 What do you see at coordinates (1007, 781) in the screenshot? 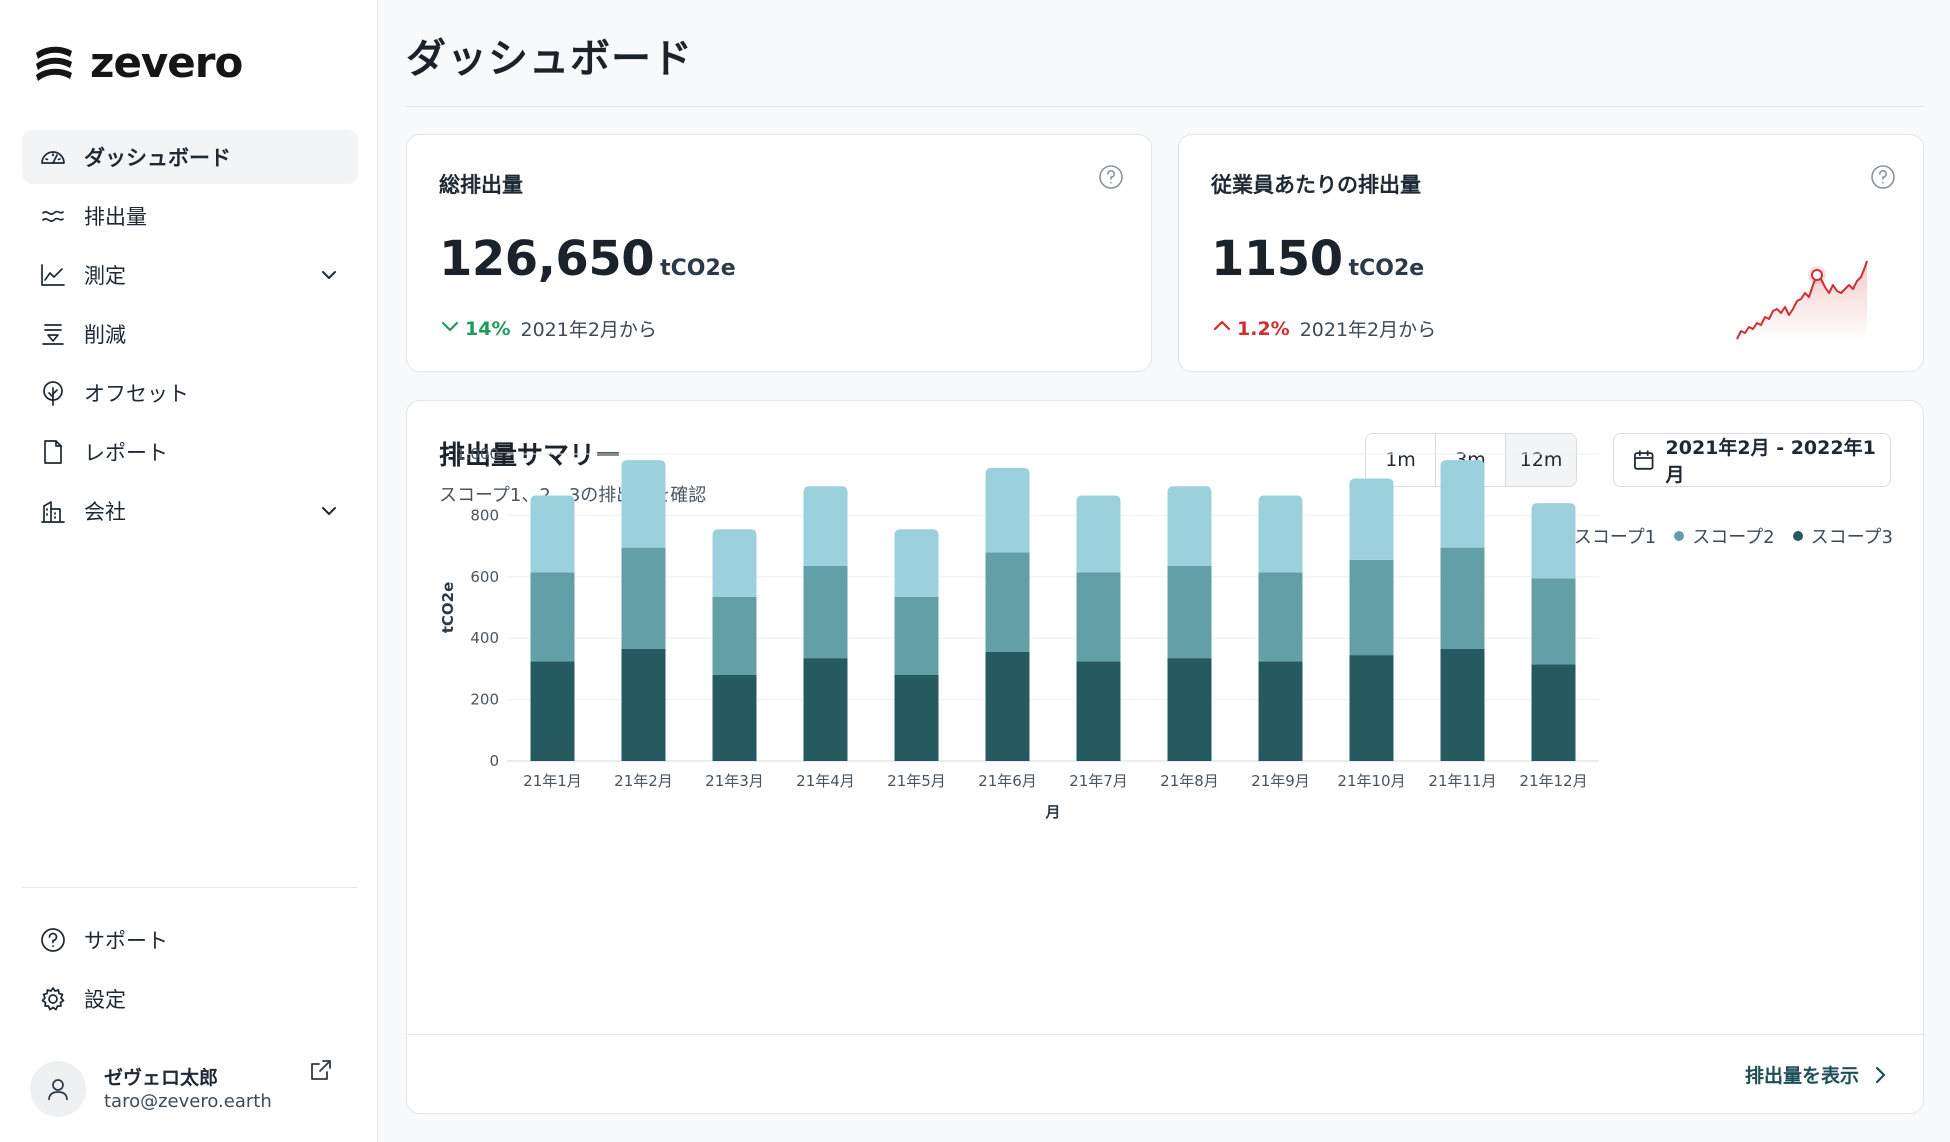
I see `x-tick-label: 21年6月` at bounding box center [1007, 781].